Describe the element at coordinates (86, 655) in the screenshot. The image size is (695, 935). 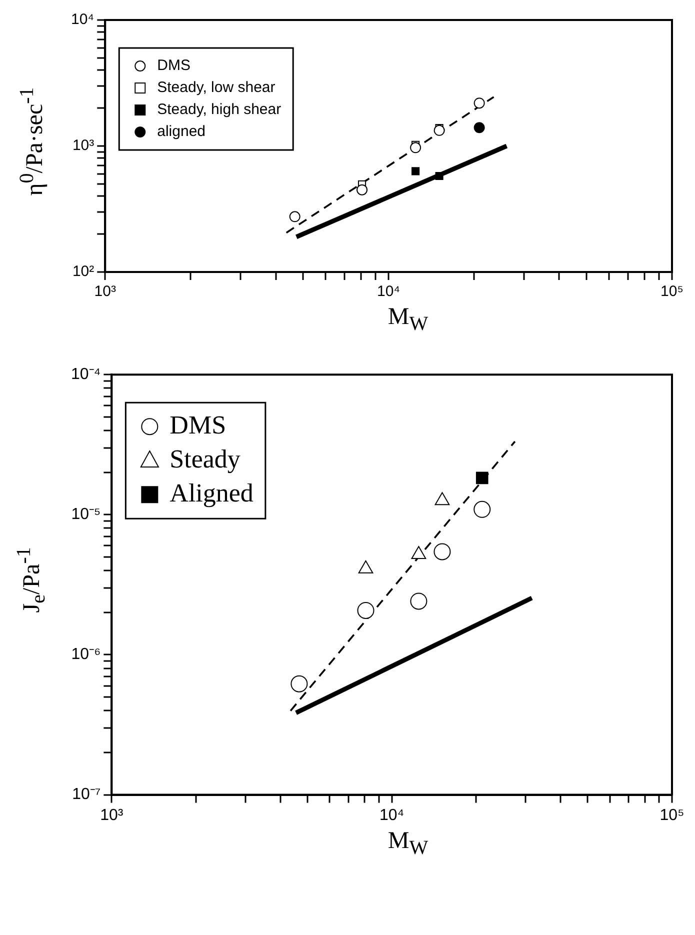
I see `y-tick-label: 10⁻⁶` at that location.